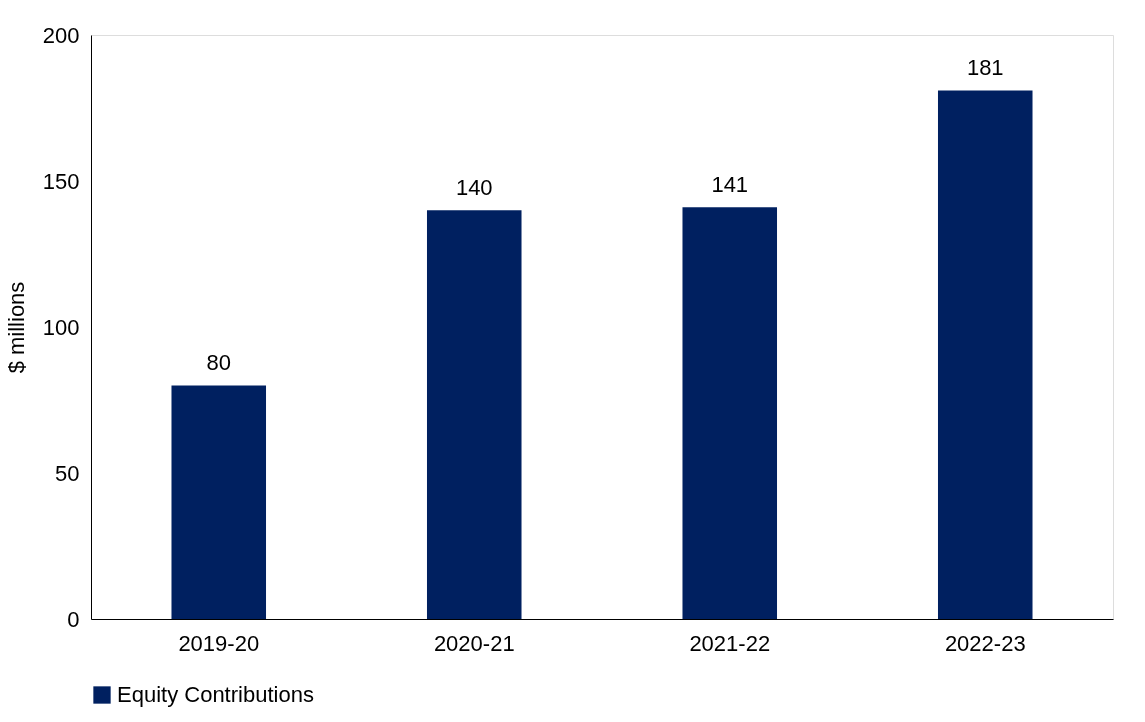 This screenshot has width=1145, height=722. I want to click on data-label: 181, so click(985, 68).